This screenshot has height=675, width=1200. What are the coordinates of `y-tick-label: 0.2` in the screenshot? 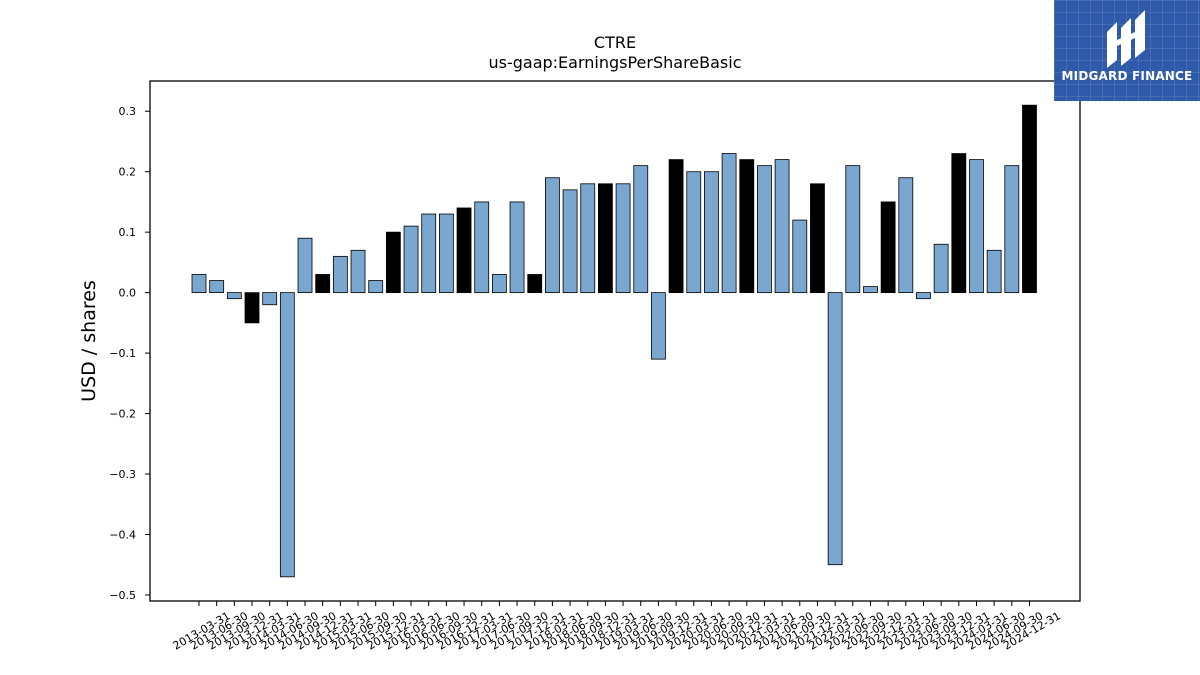 It's located at (128, 172).